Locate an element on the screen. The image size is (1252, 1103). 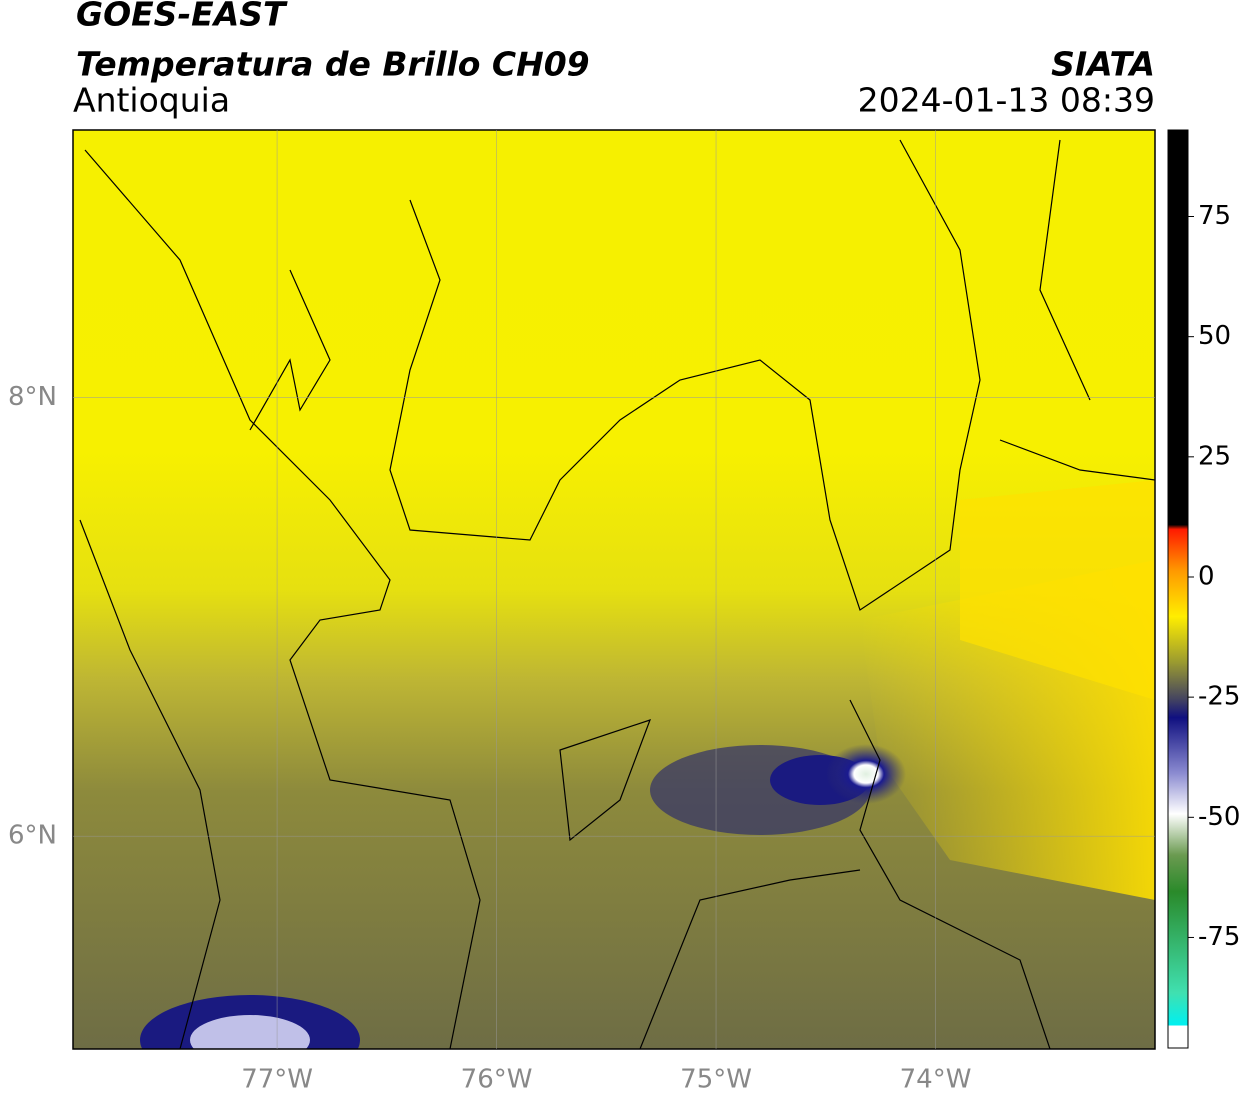
colorbar-tick-label: 0 is located at coordinates (1206, 576).